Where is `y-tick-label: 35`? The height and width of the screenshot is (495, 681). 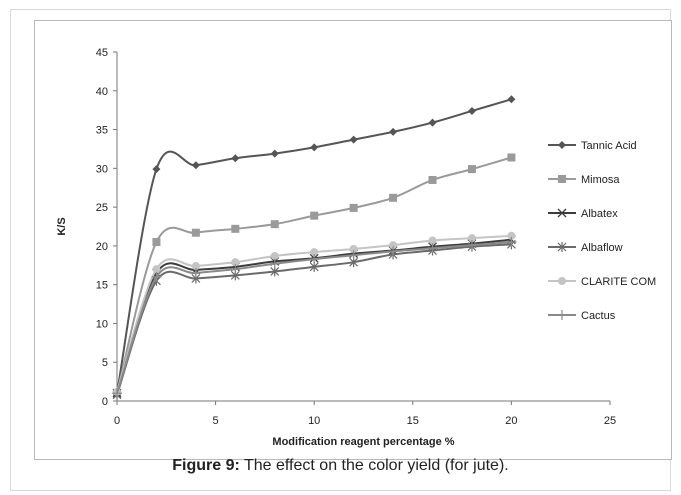 y-tick-label: 35 is located at coordinates (102, 131).